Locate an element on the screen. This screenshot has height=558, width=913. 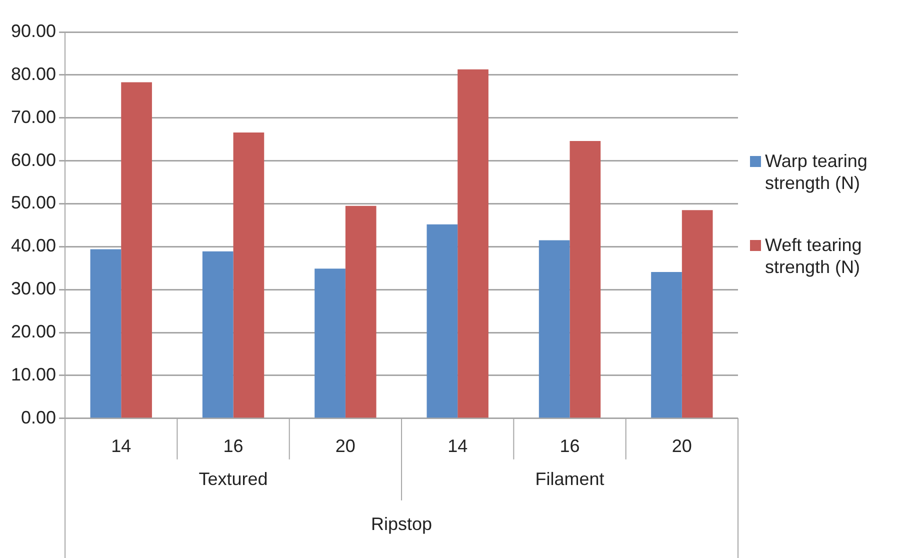
y-tick-label: 70.00 is located at coordinates (33, 116).